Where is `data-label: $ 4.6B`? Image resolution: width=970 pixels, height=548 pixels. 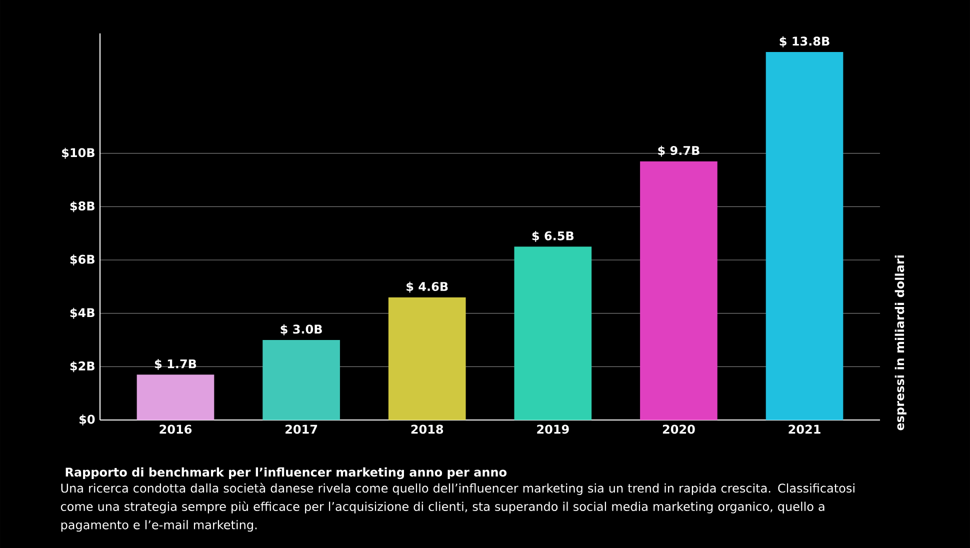 data-label: $ 4.6B is located at coordinates (427, 287).